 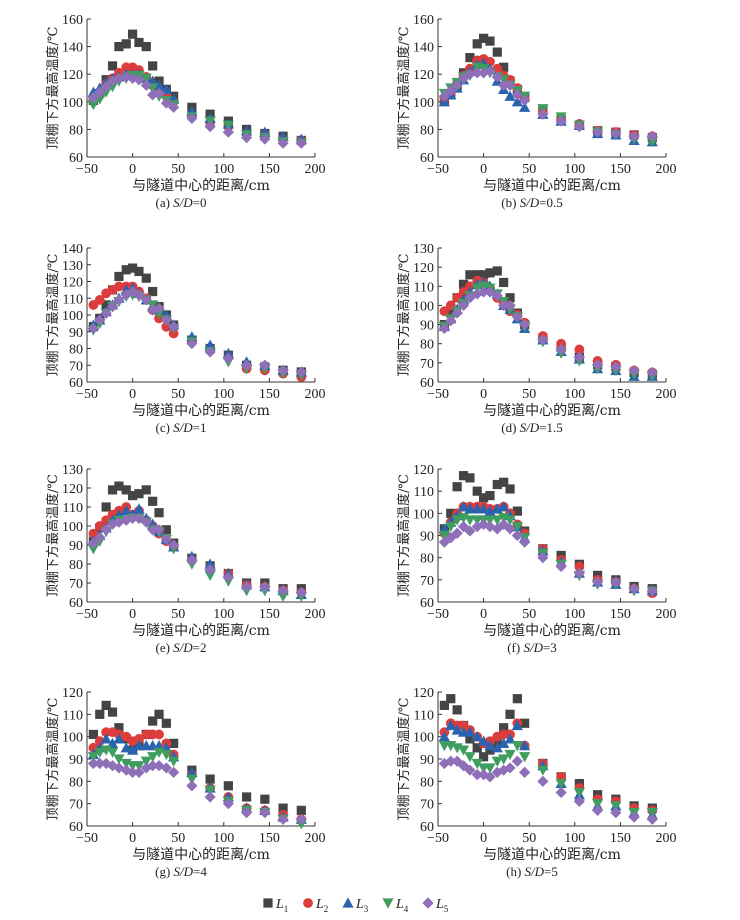 I want to click on series-L2, so click(x=548, y=98).